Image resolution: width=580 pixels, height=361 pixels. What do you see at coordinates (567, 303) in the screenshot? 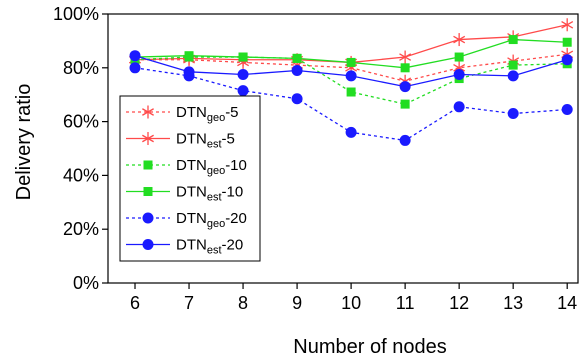
I see `x-tick-label: 14` at bounding box center [567, 303].